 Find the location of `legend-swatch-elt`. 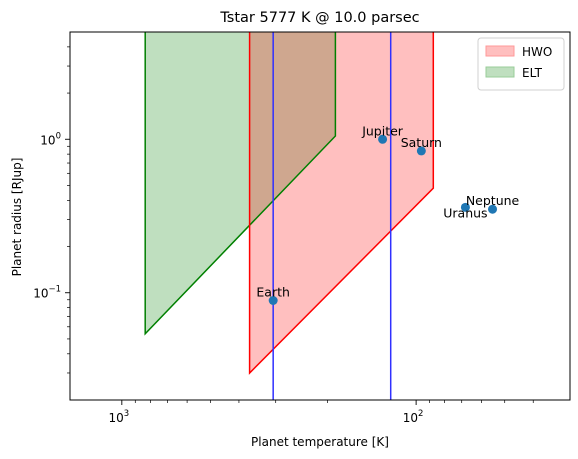

legend-swatch-elt is located at coordinates (500, 72).